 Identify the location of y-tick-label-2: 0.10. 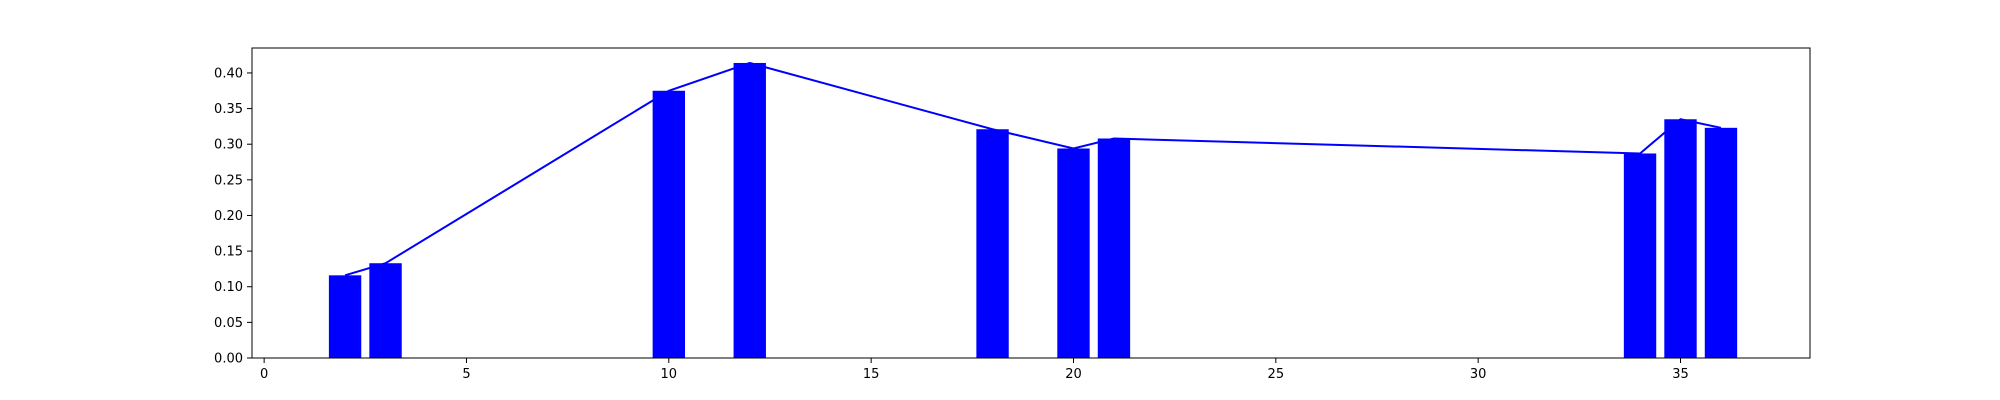
(228, 287).